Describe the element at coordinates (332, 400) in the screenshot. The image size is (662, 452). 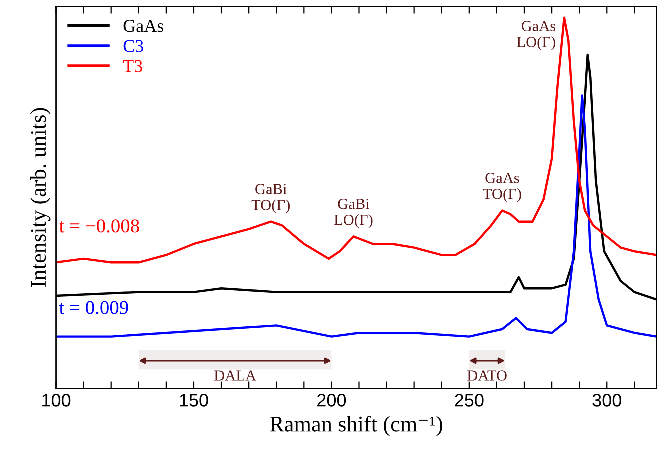
I see `x-tick-label: 200` at that location.